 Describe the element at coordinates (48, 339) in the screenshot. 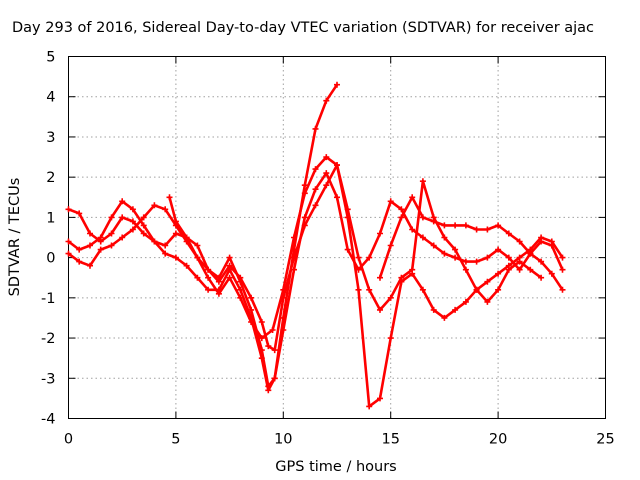

I see `y-tick-label: -2` at that location.